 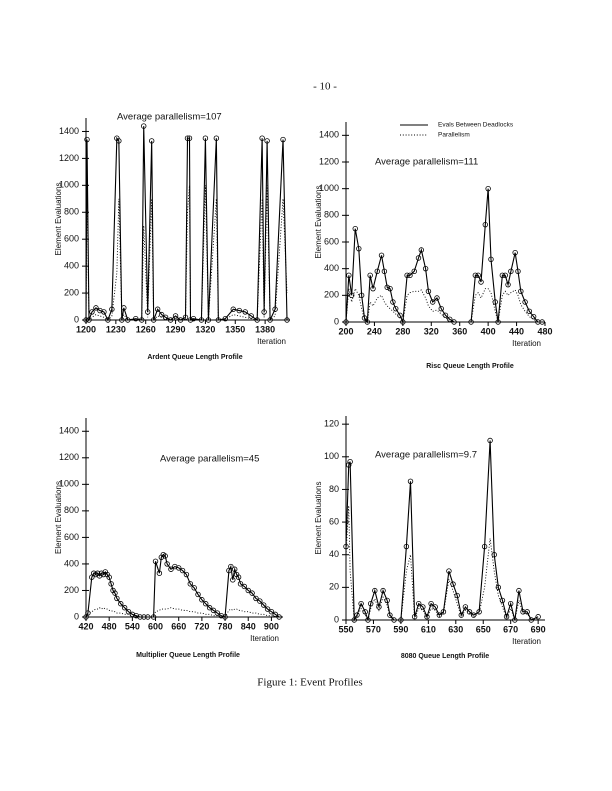 What do you see at coordinates (426, 455) in the screenshot?
I see `annotation: Average parallelism=9.7` at bounding box center [426, 455].